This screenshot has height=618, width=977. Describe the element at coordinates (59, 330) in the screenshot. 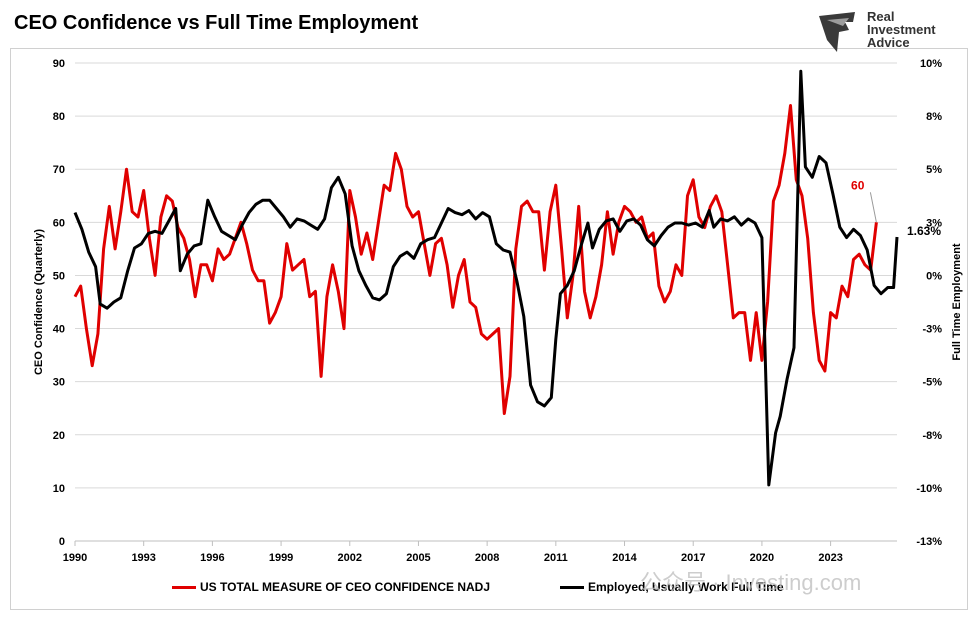

I see `y-left-tick-label: 40` at that location.